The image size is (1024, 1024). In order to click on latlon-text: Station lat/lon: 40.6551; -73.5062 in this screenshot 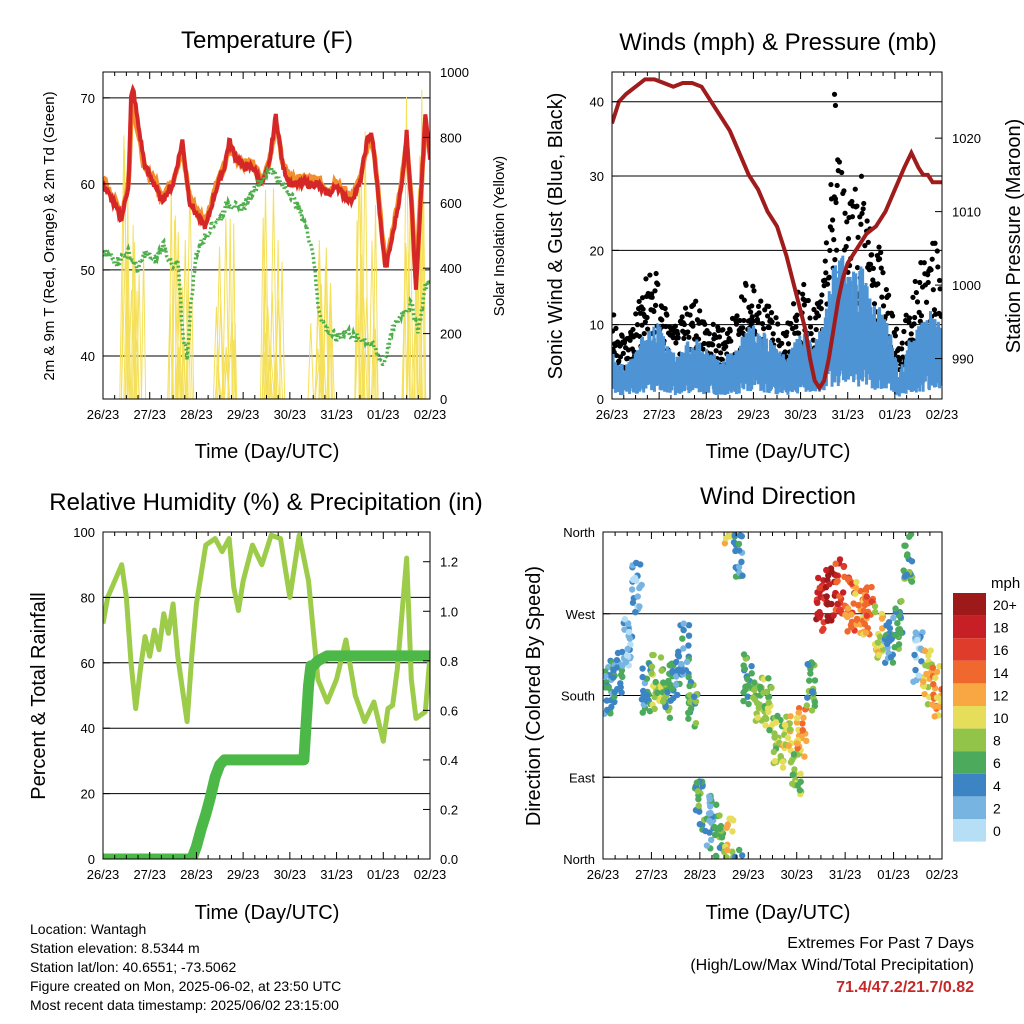, I will do `click(133, 967)`.